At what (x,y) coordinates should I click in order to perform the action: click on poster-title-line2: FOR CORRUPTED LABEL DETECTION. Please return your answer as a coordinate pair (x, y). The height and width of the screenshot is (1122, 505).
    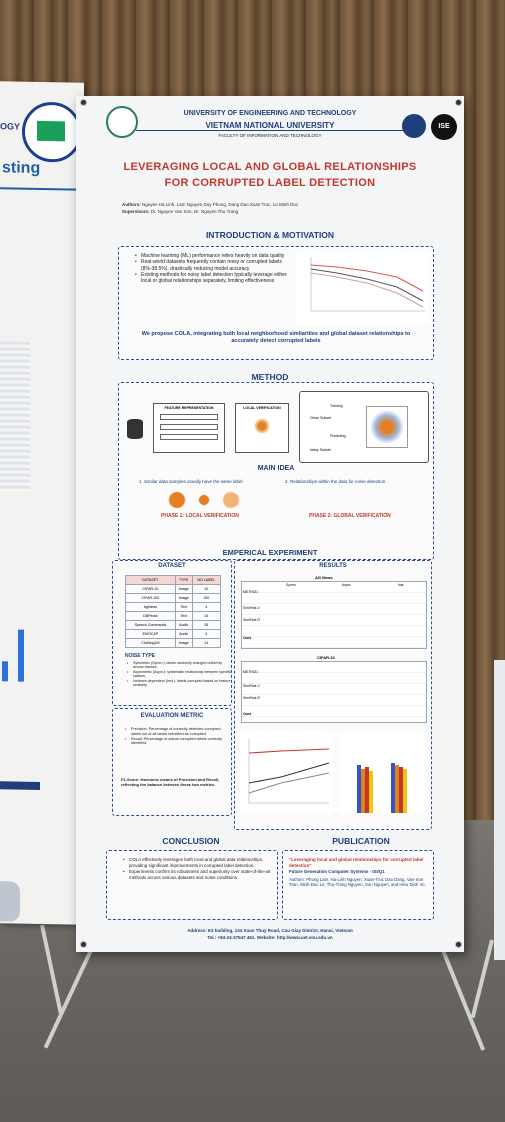
    Looking at the image, I should click on (270, 183).